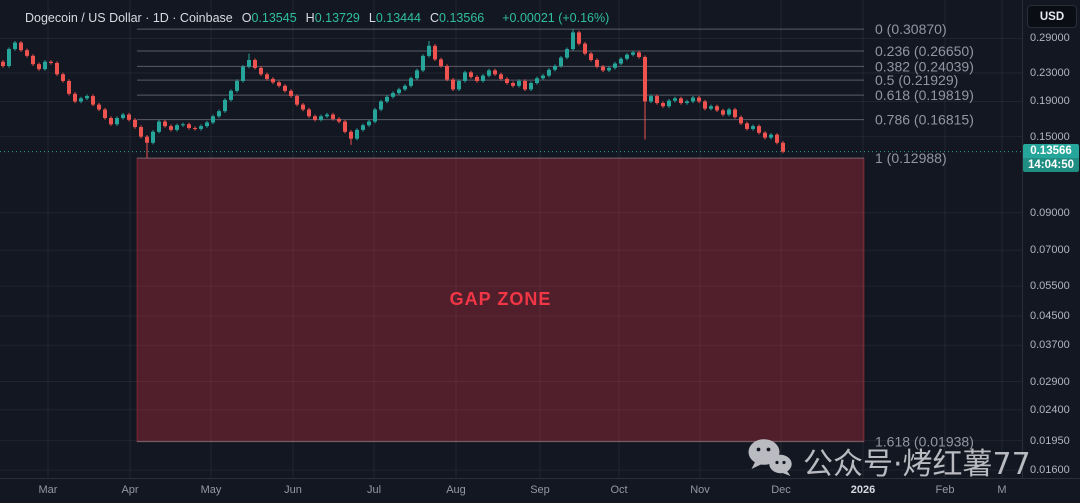 This screenshot has height=503, width=1080. What do you see at coordinates (1050, 250) in the screenshot?
I see `price-axis-label: 0.07000` at bounding box center [1050, 250].